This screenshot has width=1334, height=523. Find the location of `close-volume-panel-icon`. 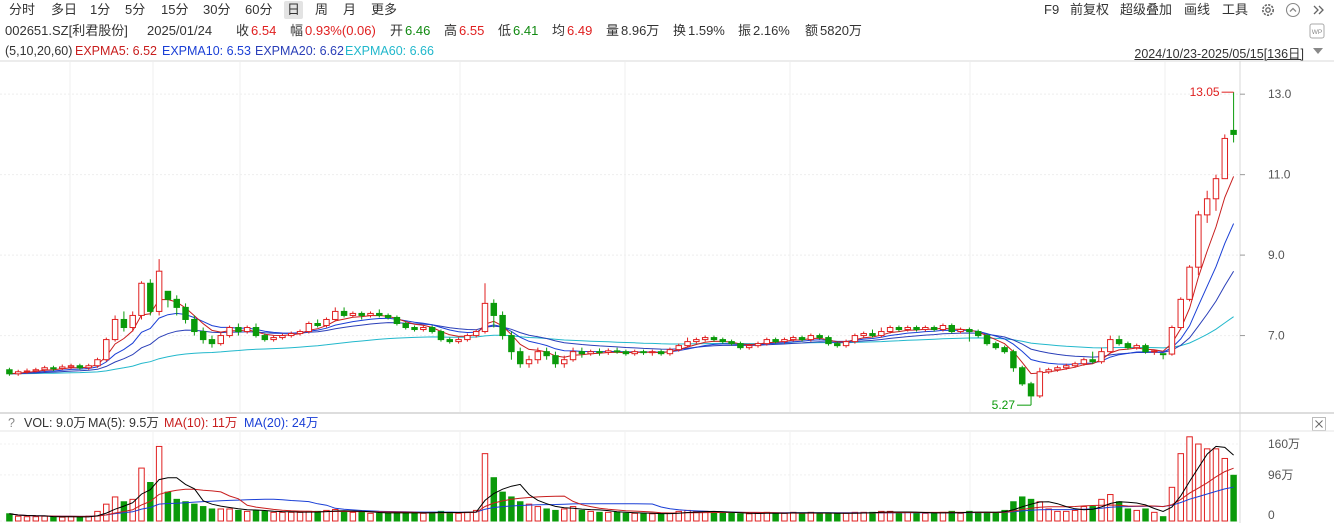

close-volume-panel-icon is located at coordinates (1319, 424).